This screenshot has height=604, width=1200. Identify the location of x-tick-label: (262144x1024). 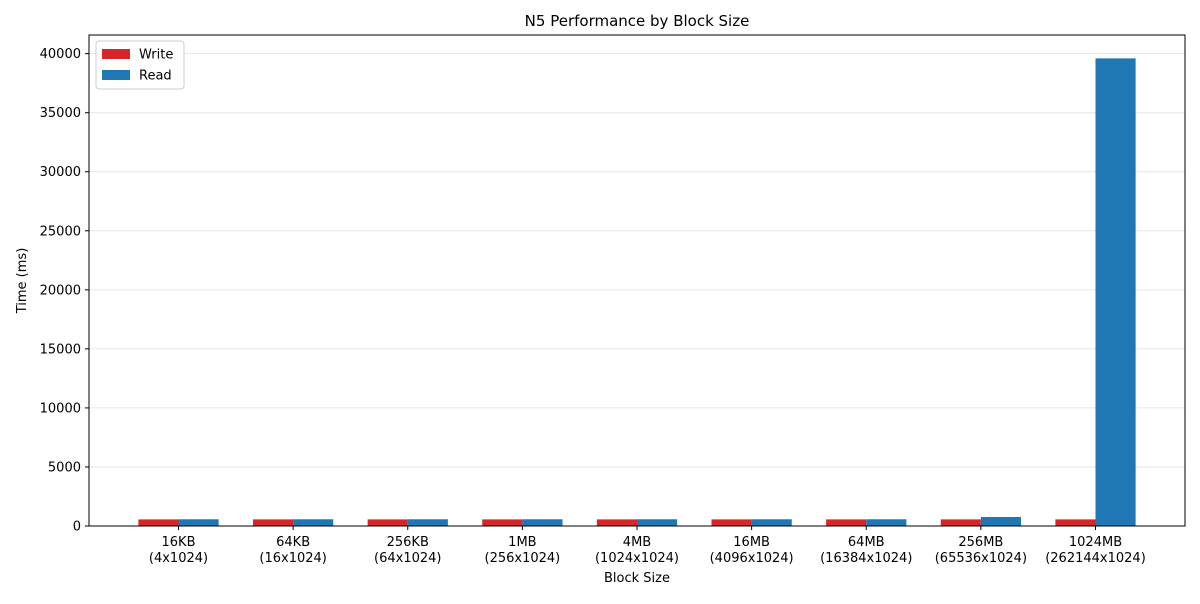
(1095, 558).